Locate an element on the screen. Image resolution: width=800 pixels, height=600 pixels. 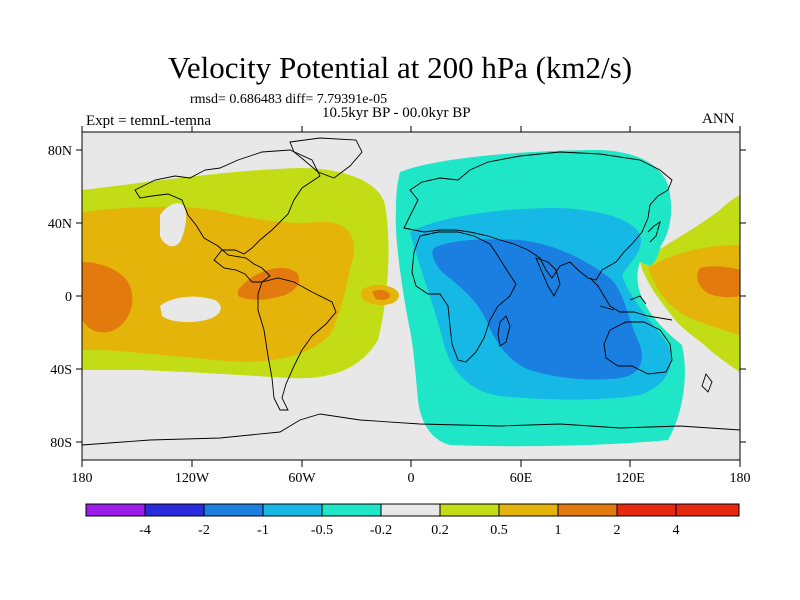
lon-tick-120e: 120E is located at coordinates (630, 478).